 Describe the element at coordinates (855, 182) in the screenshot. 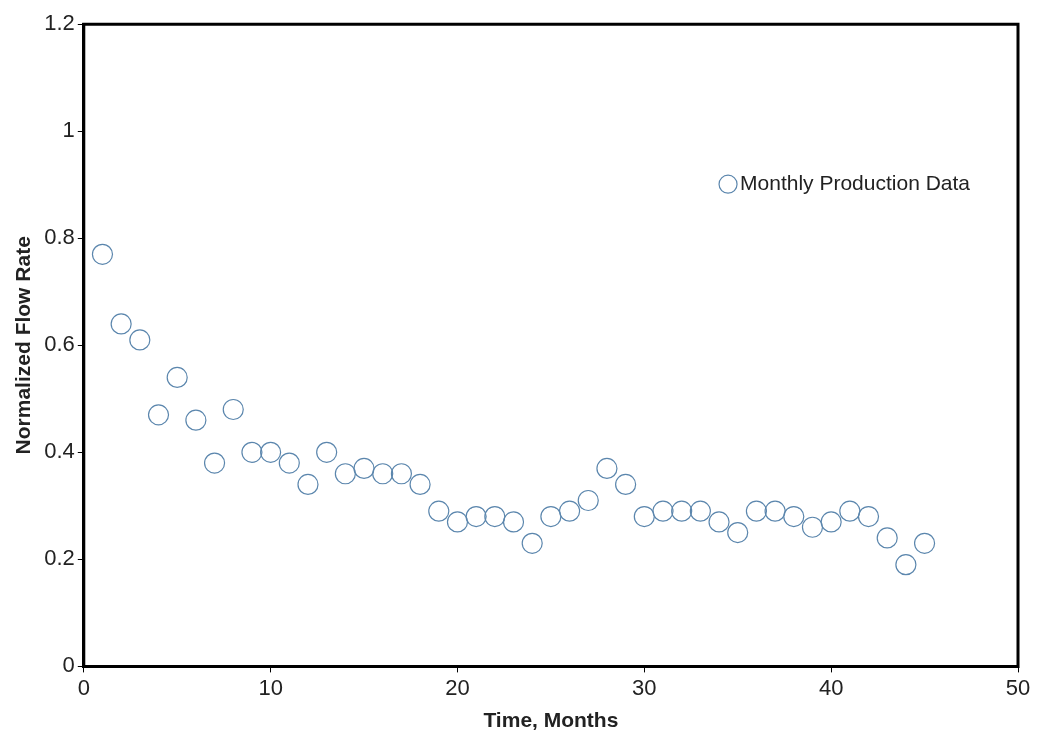

I see `legend-label: Monthly Production Data` at that location.